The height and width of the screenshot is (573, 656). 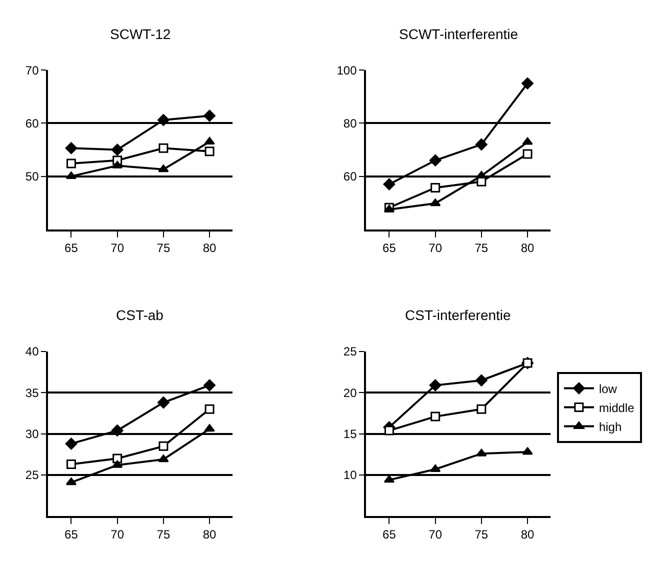 I want to click on y-tick-label: 30, so click(x=32, y=434).